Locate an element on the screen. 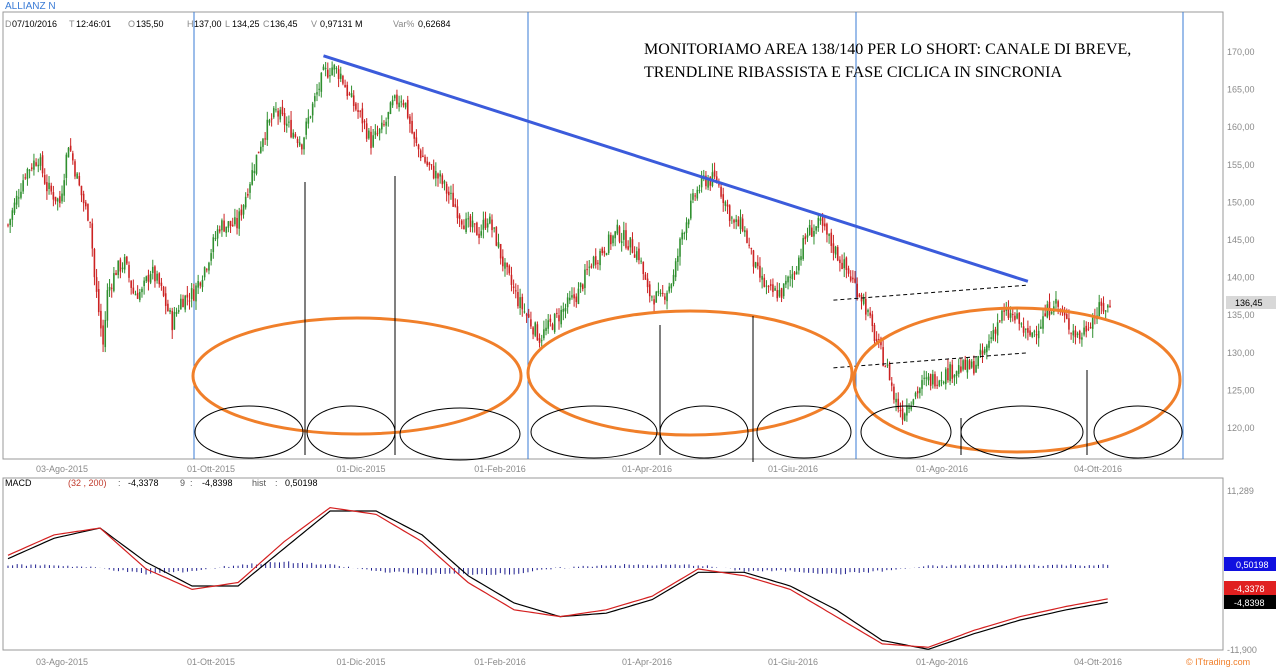 The image size is (1278, 668). macd-sep-1: : is located at coordinates (119, 483).